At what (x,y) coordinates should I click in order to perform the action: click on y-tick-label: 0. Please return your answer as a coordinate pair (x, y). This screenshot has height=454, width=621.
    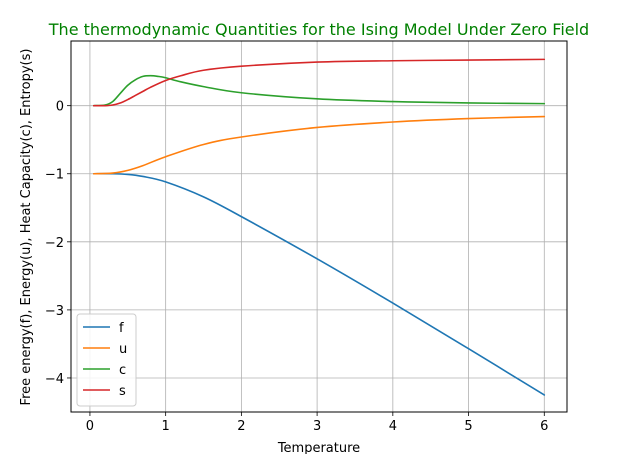
    Looking at the image, I should click on (60, 107).